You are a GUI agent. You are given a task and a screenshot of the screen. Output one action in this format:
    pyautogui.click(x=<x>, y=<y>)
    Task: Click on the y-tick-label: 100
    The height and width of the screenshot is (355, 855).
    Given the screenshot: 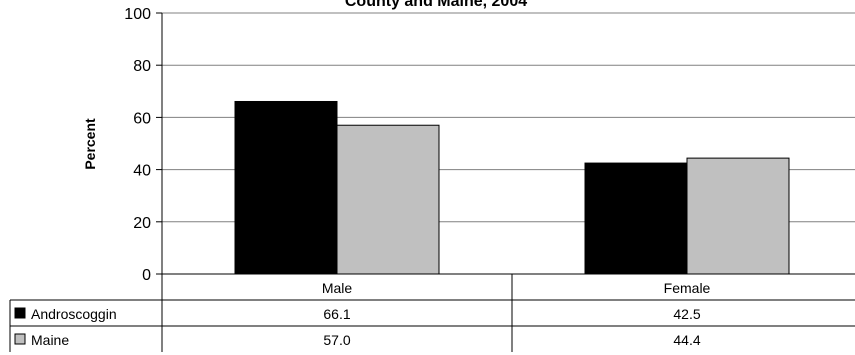 What is the action you would take?
    pyautogui.click(x=137, y=14)
    